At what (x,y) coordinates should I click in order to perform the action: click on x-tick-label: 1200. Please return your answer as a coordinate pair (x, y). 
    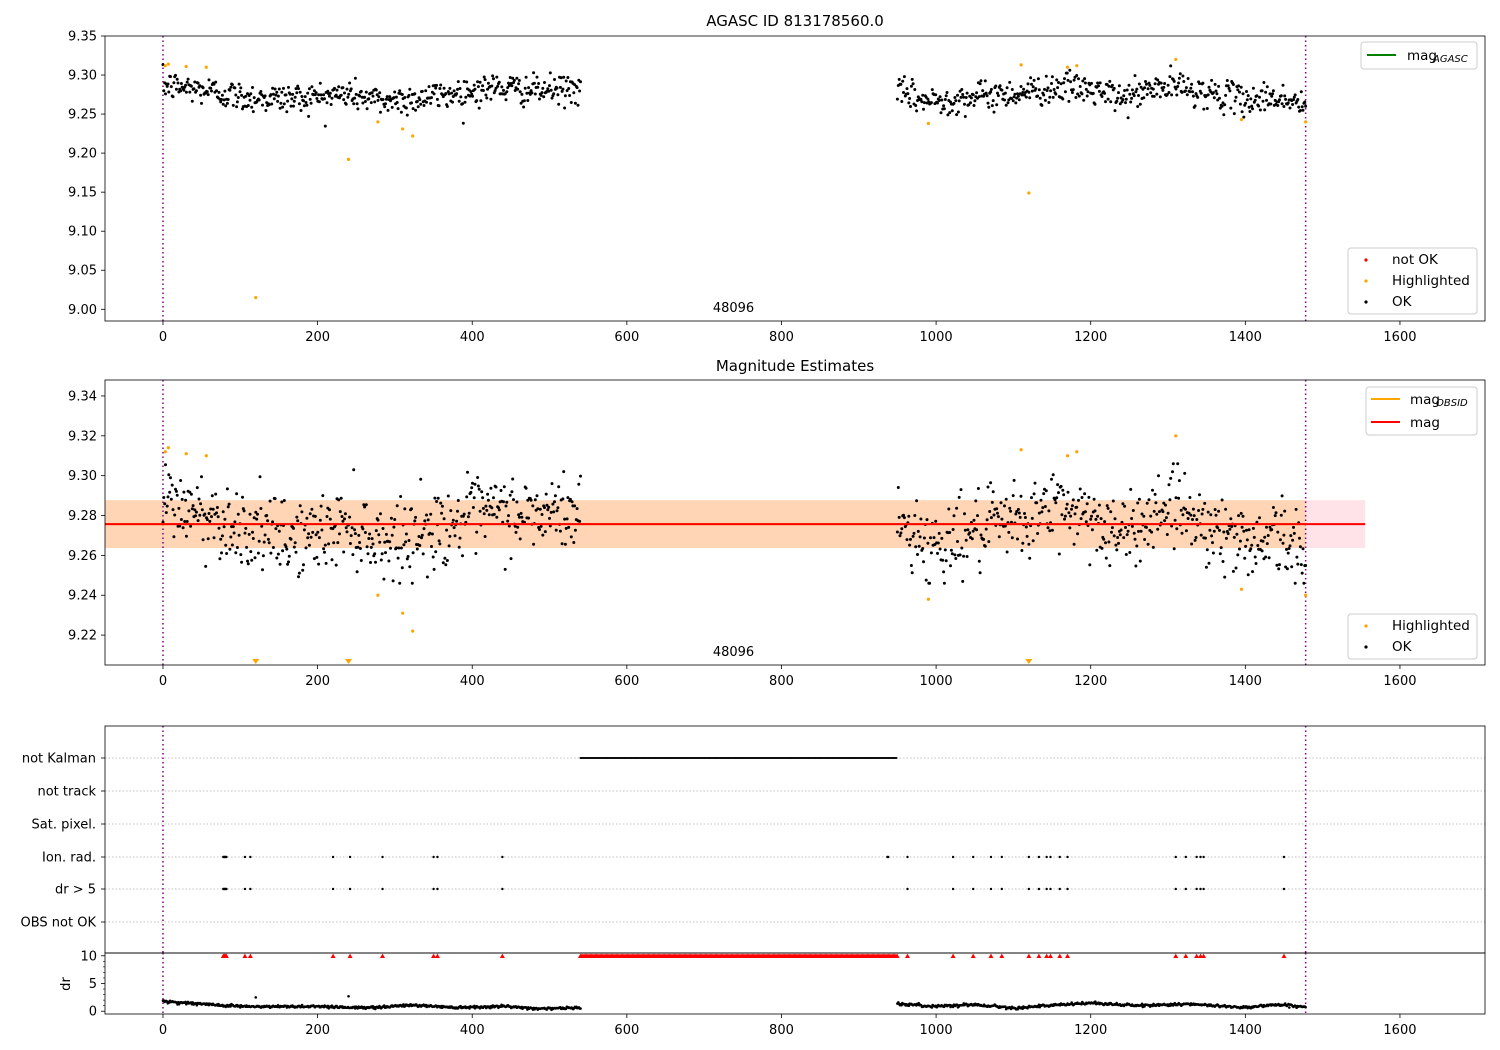
    Looking at the image, I should click on (1090, 1030).